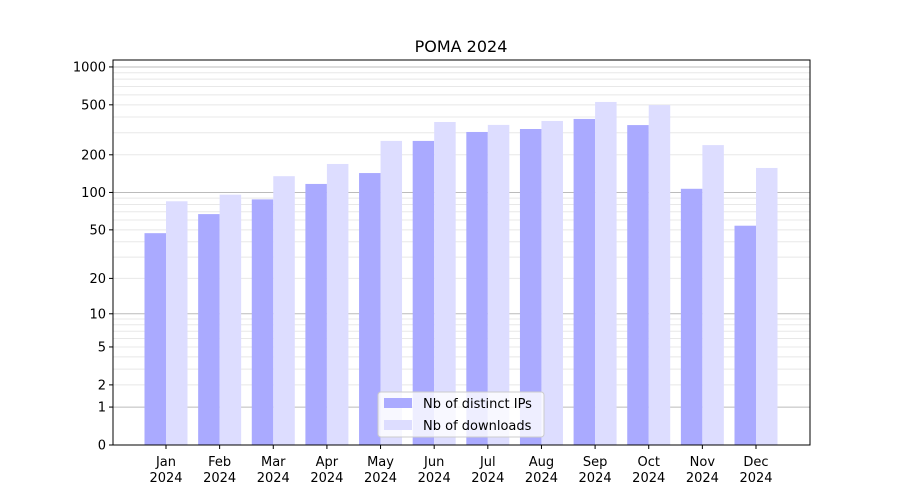 The height and width of the screenshot is (504, 900). I want to click on x-tick-label-month: Apr, so click(327, 462).